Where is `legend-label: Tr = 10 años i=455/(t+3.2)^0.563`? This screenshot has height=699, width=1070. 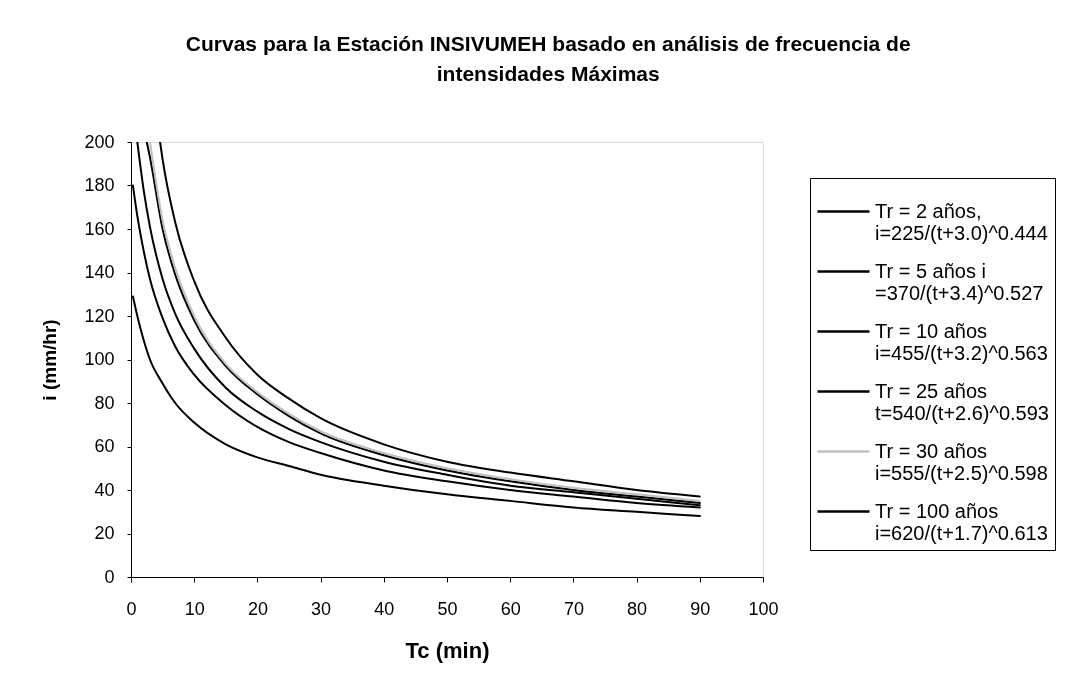
legend-label: Tr = 10 años i=455/(t+3.2)^0.563 is located at coordinates (961, 341).